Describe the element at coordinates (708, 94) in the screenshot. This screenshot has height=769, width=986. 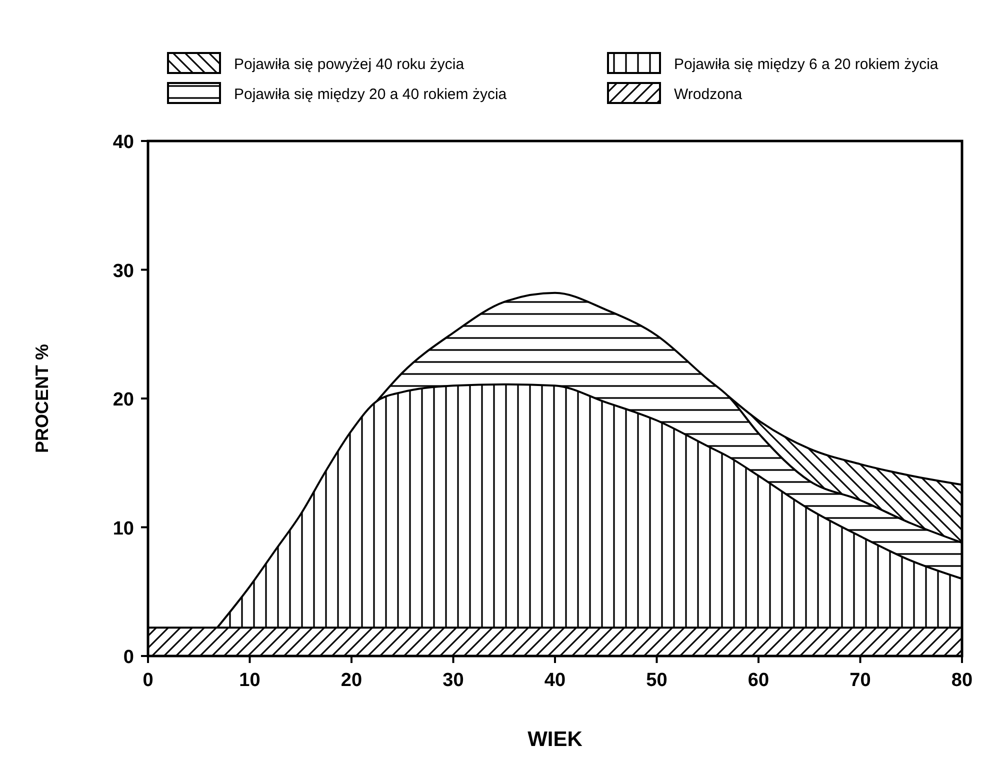
I see `legend-label: Wrodzona` at that location.